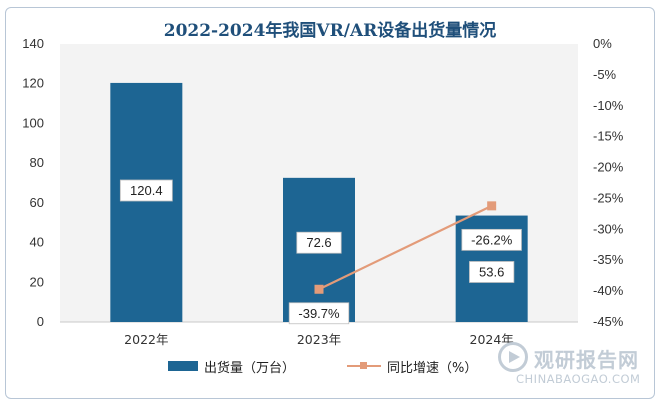  I want to click on growth-data-label: -39.7%, so click(319, 313).